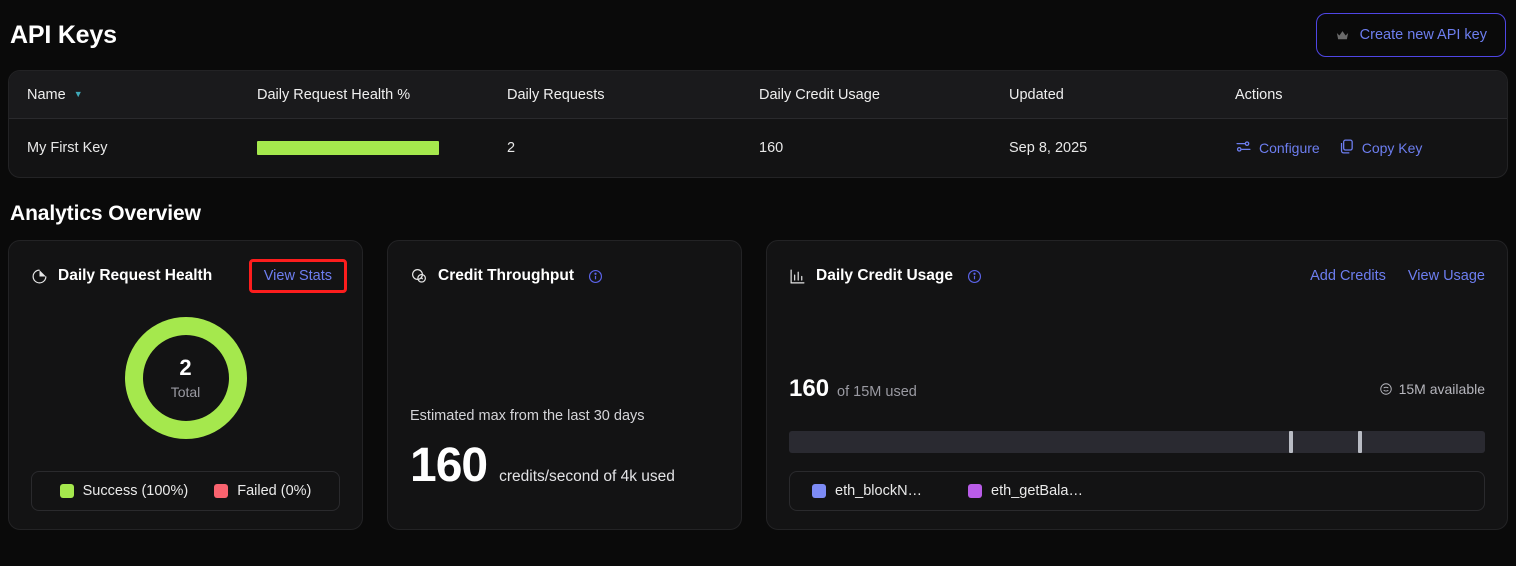 The height and width of the screenshot is (566, 1516). Describe the element at coordinates (1048, 148) in the screenshot. I see `cell-updated: Sep 8, 2025` at that location.